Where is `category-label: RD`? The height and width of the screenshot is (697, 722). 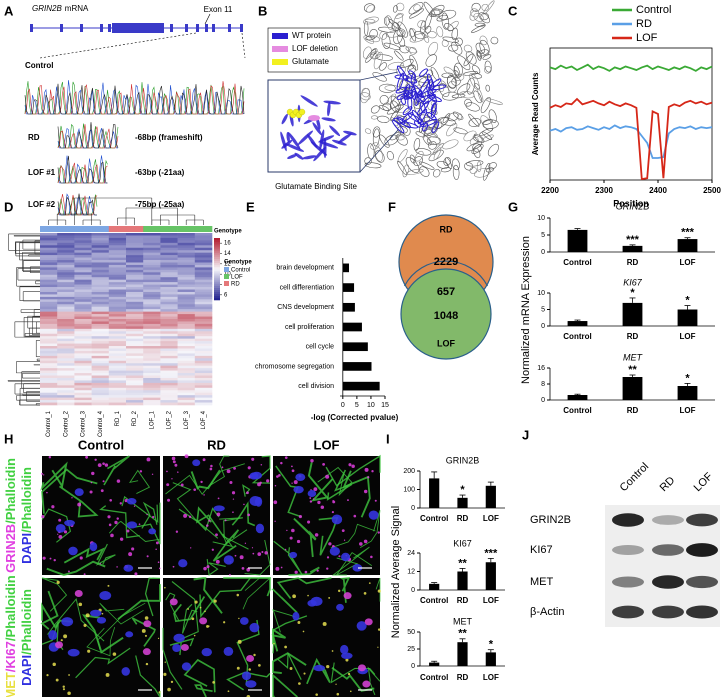 category-label: RD is located at coordinates (633, 336).